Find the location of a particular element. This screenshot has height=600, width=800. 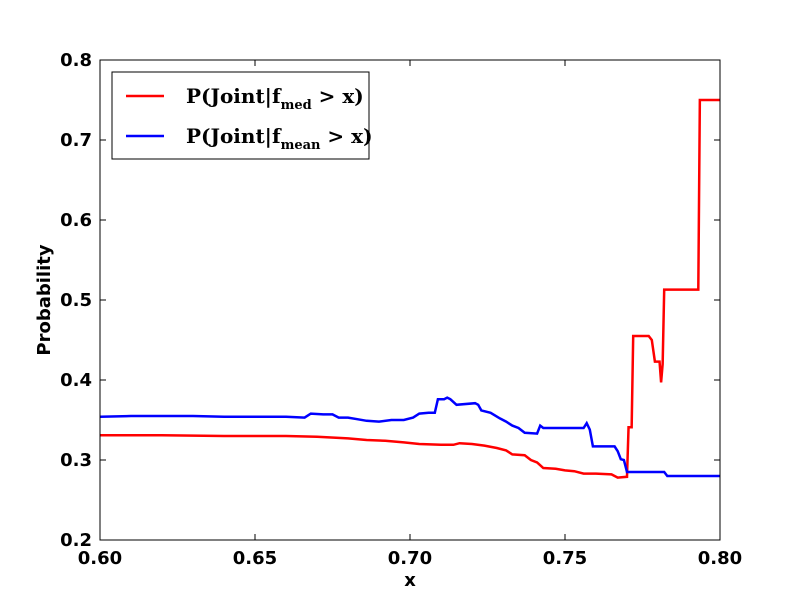

legend-label: P(Joint|fmean > x) is located at coordinates (279, 138).